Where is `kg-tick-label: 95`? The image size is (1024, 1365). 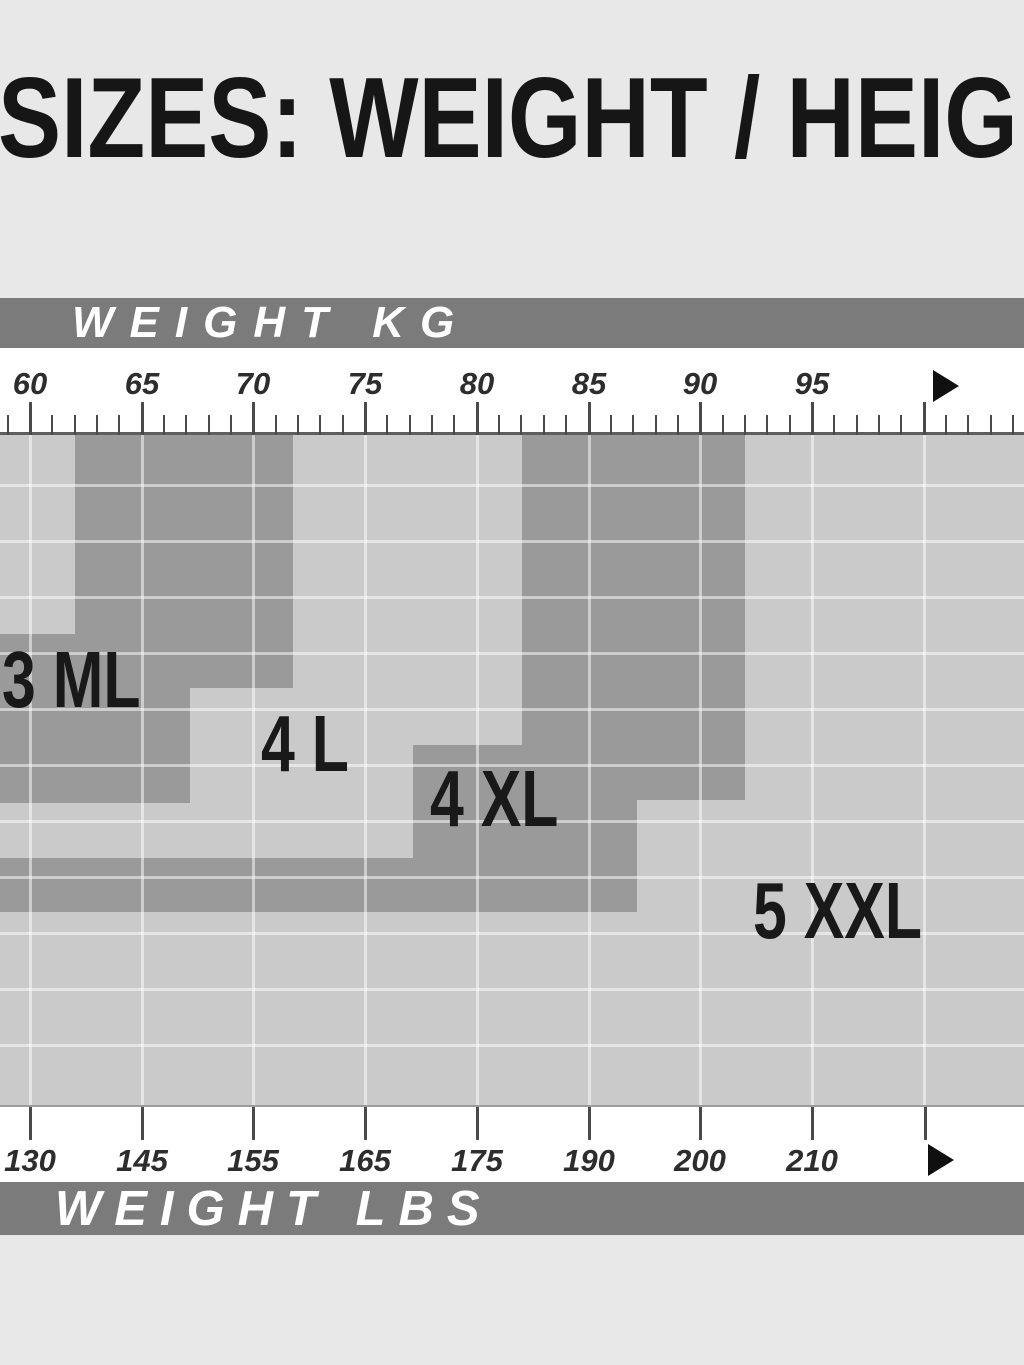
kg-tick-label: 95 is located at coordinates (812, 383).